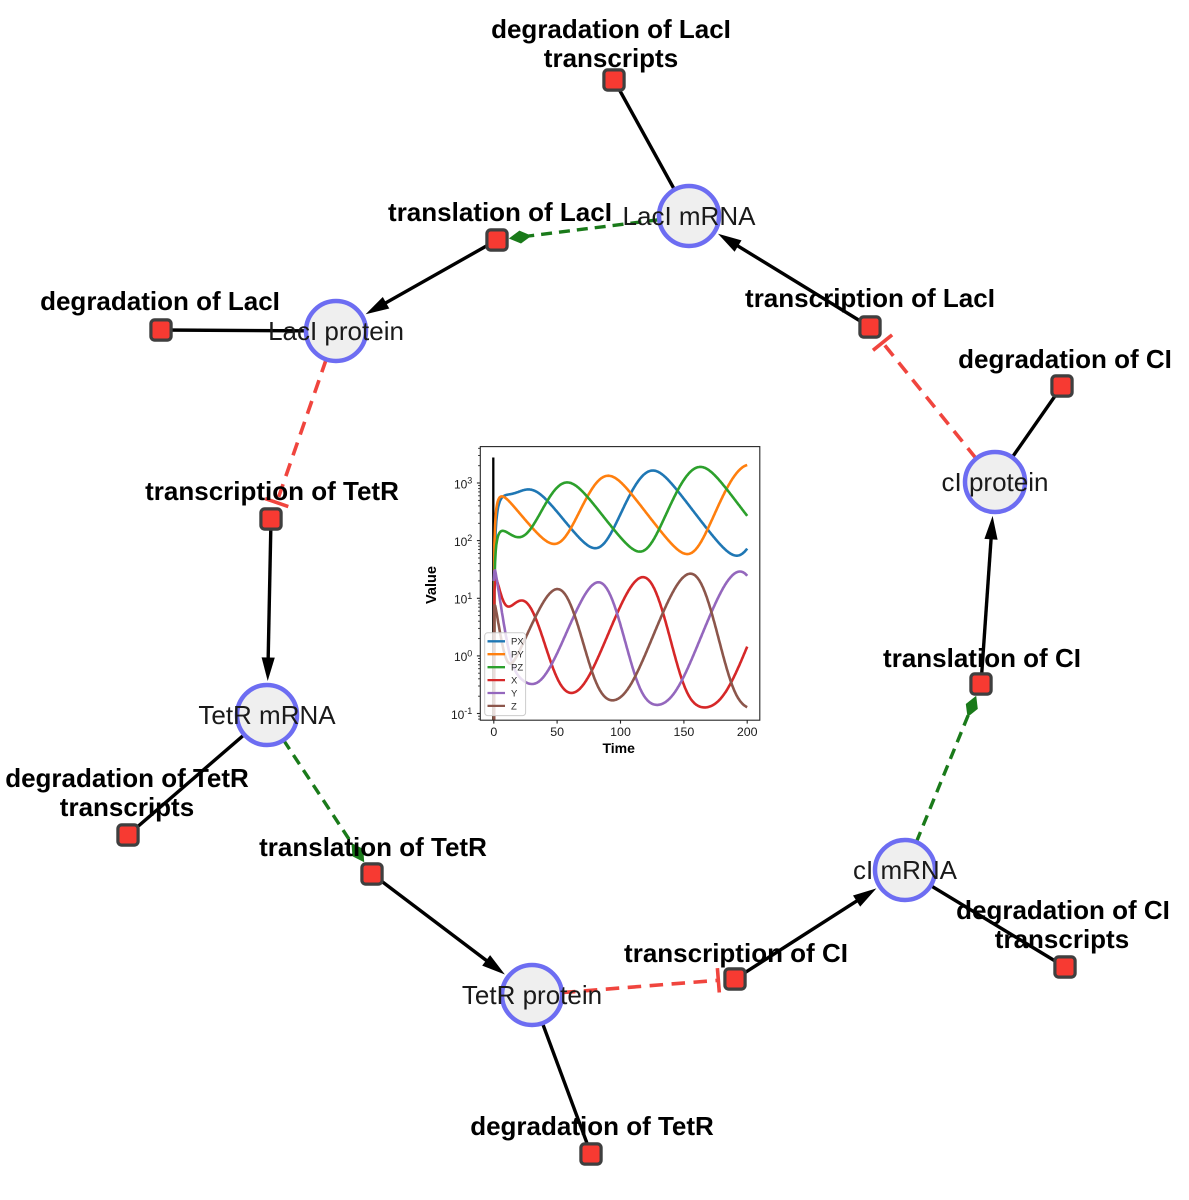 This screenshot has height=1200, width=1189. Describe the element at coordinates (517, 655) in the screenshot. I see `svg-text: PY` at that location.